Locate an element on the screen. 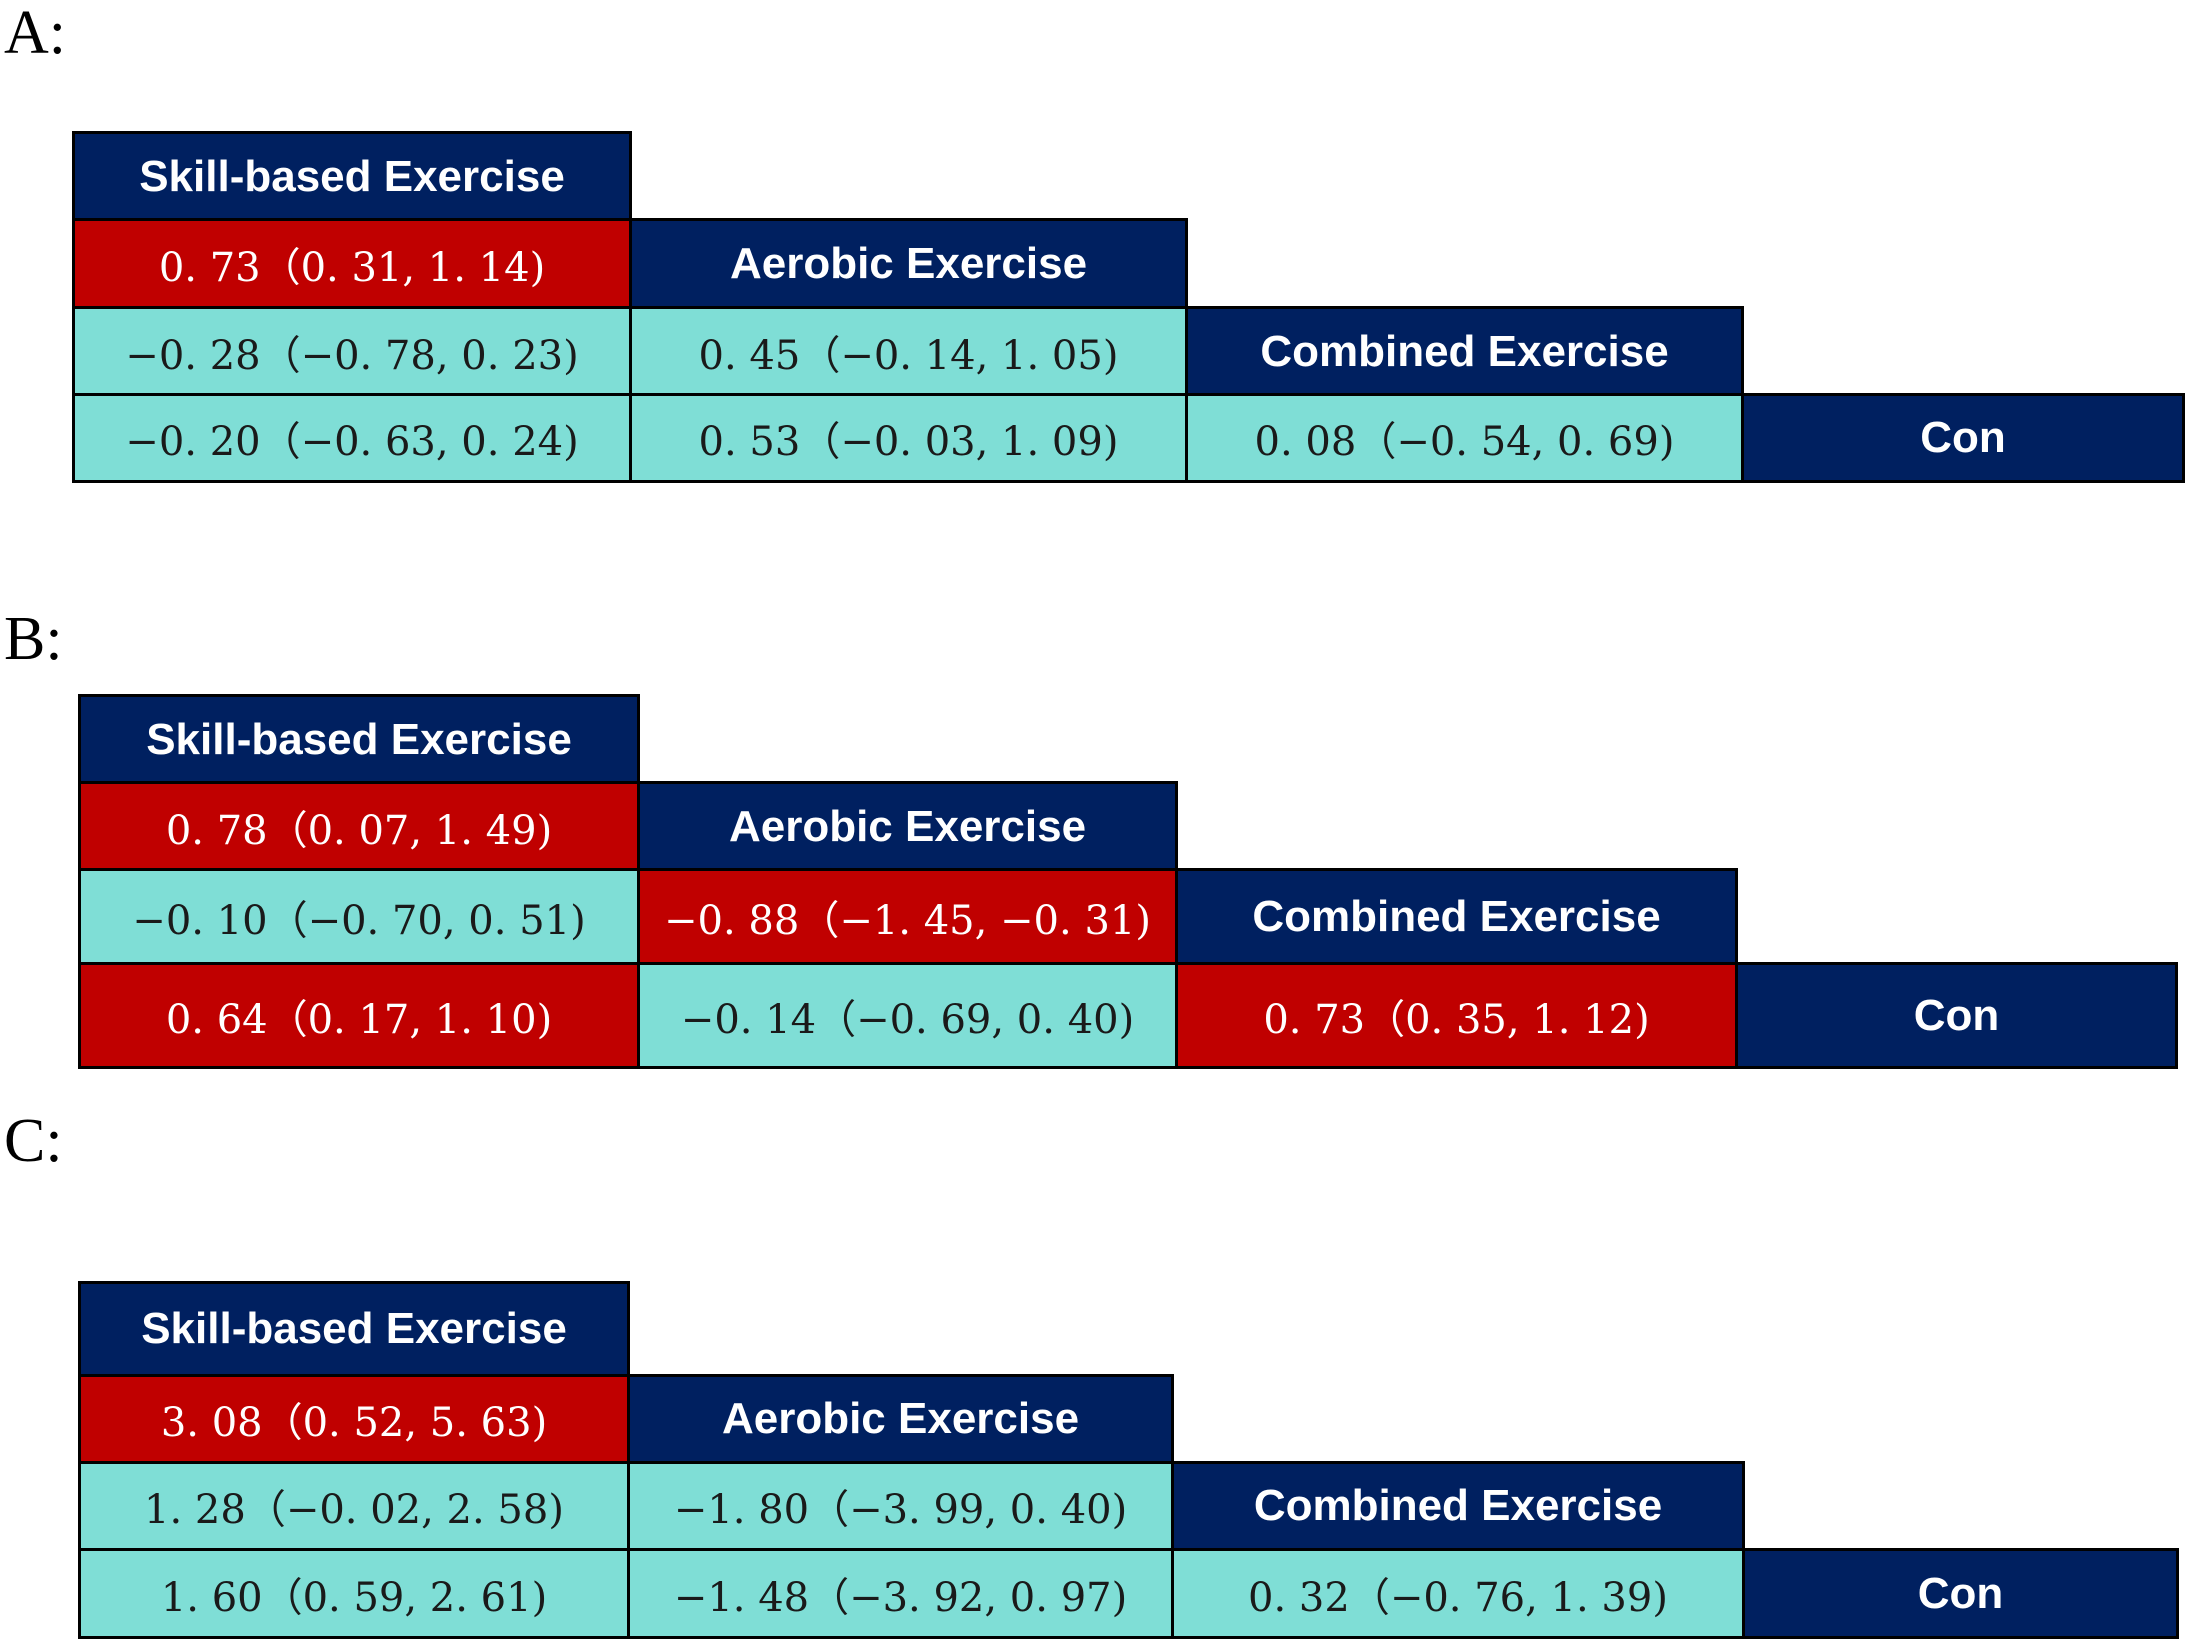  comparison-cell: 1. 28（−0. 02, 2. 58) is located at coordinates (354, 1506).